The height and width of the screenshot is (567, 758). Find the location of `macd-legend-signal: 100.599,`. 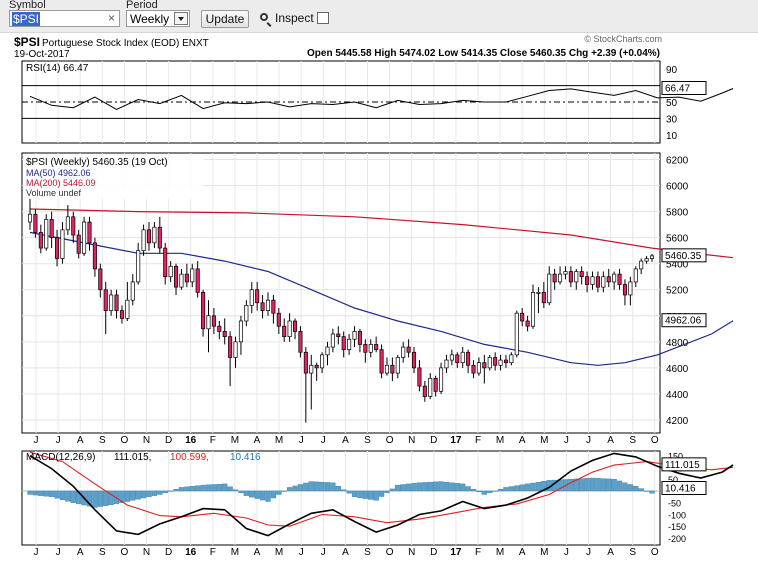

macd-legend-signal: 100.599, is located at coordinates (189, 457).